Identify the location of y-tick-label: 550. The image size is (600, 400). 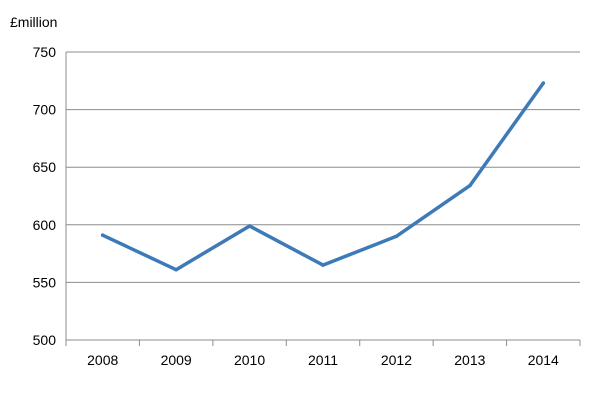
(45, 282).